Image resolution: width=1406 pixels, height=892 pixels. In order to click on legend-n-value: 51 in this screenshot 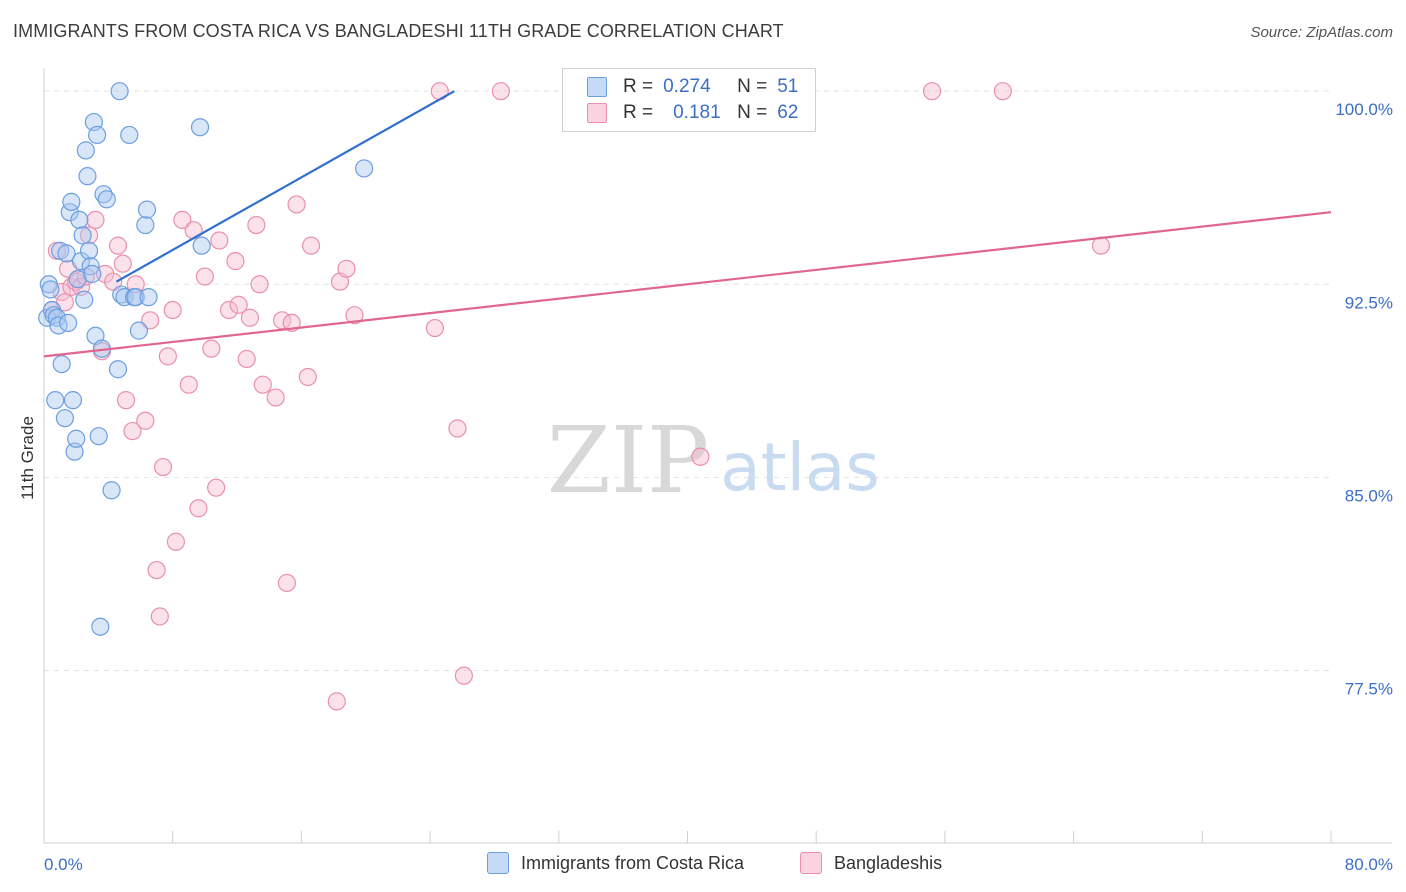, I will do `click(788, 86)`.